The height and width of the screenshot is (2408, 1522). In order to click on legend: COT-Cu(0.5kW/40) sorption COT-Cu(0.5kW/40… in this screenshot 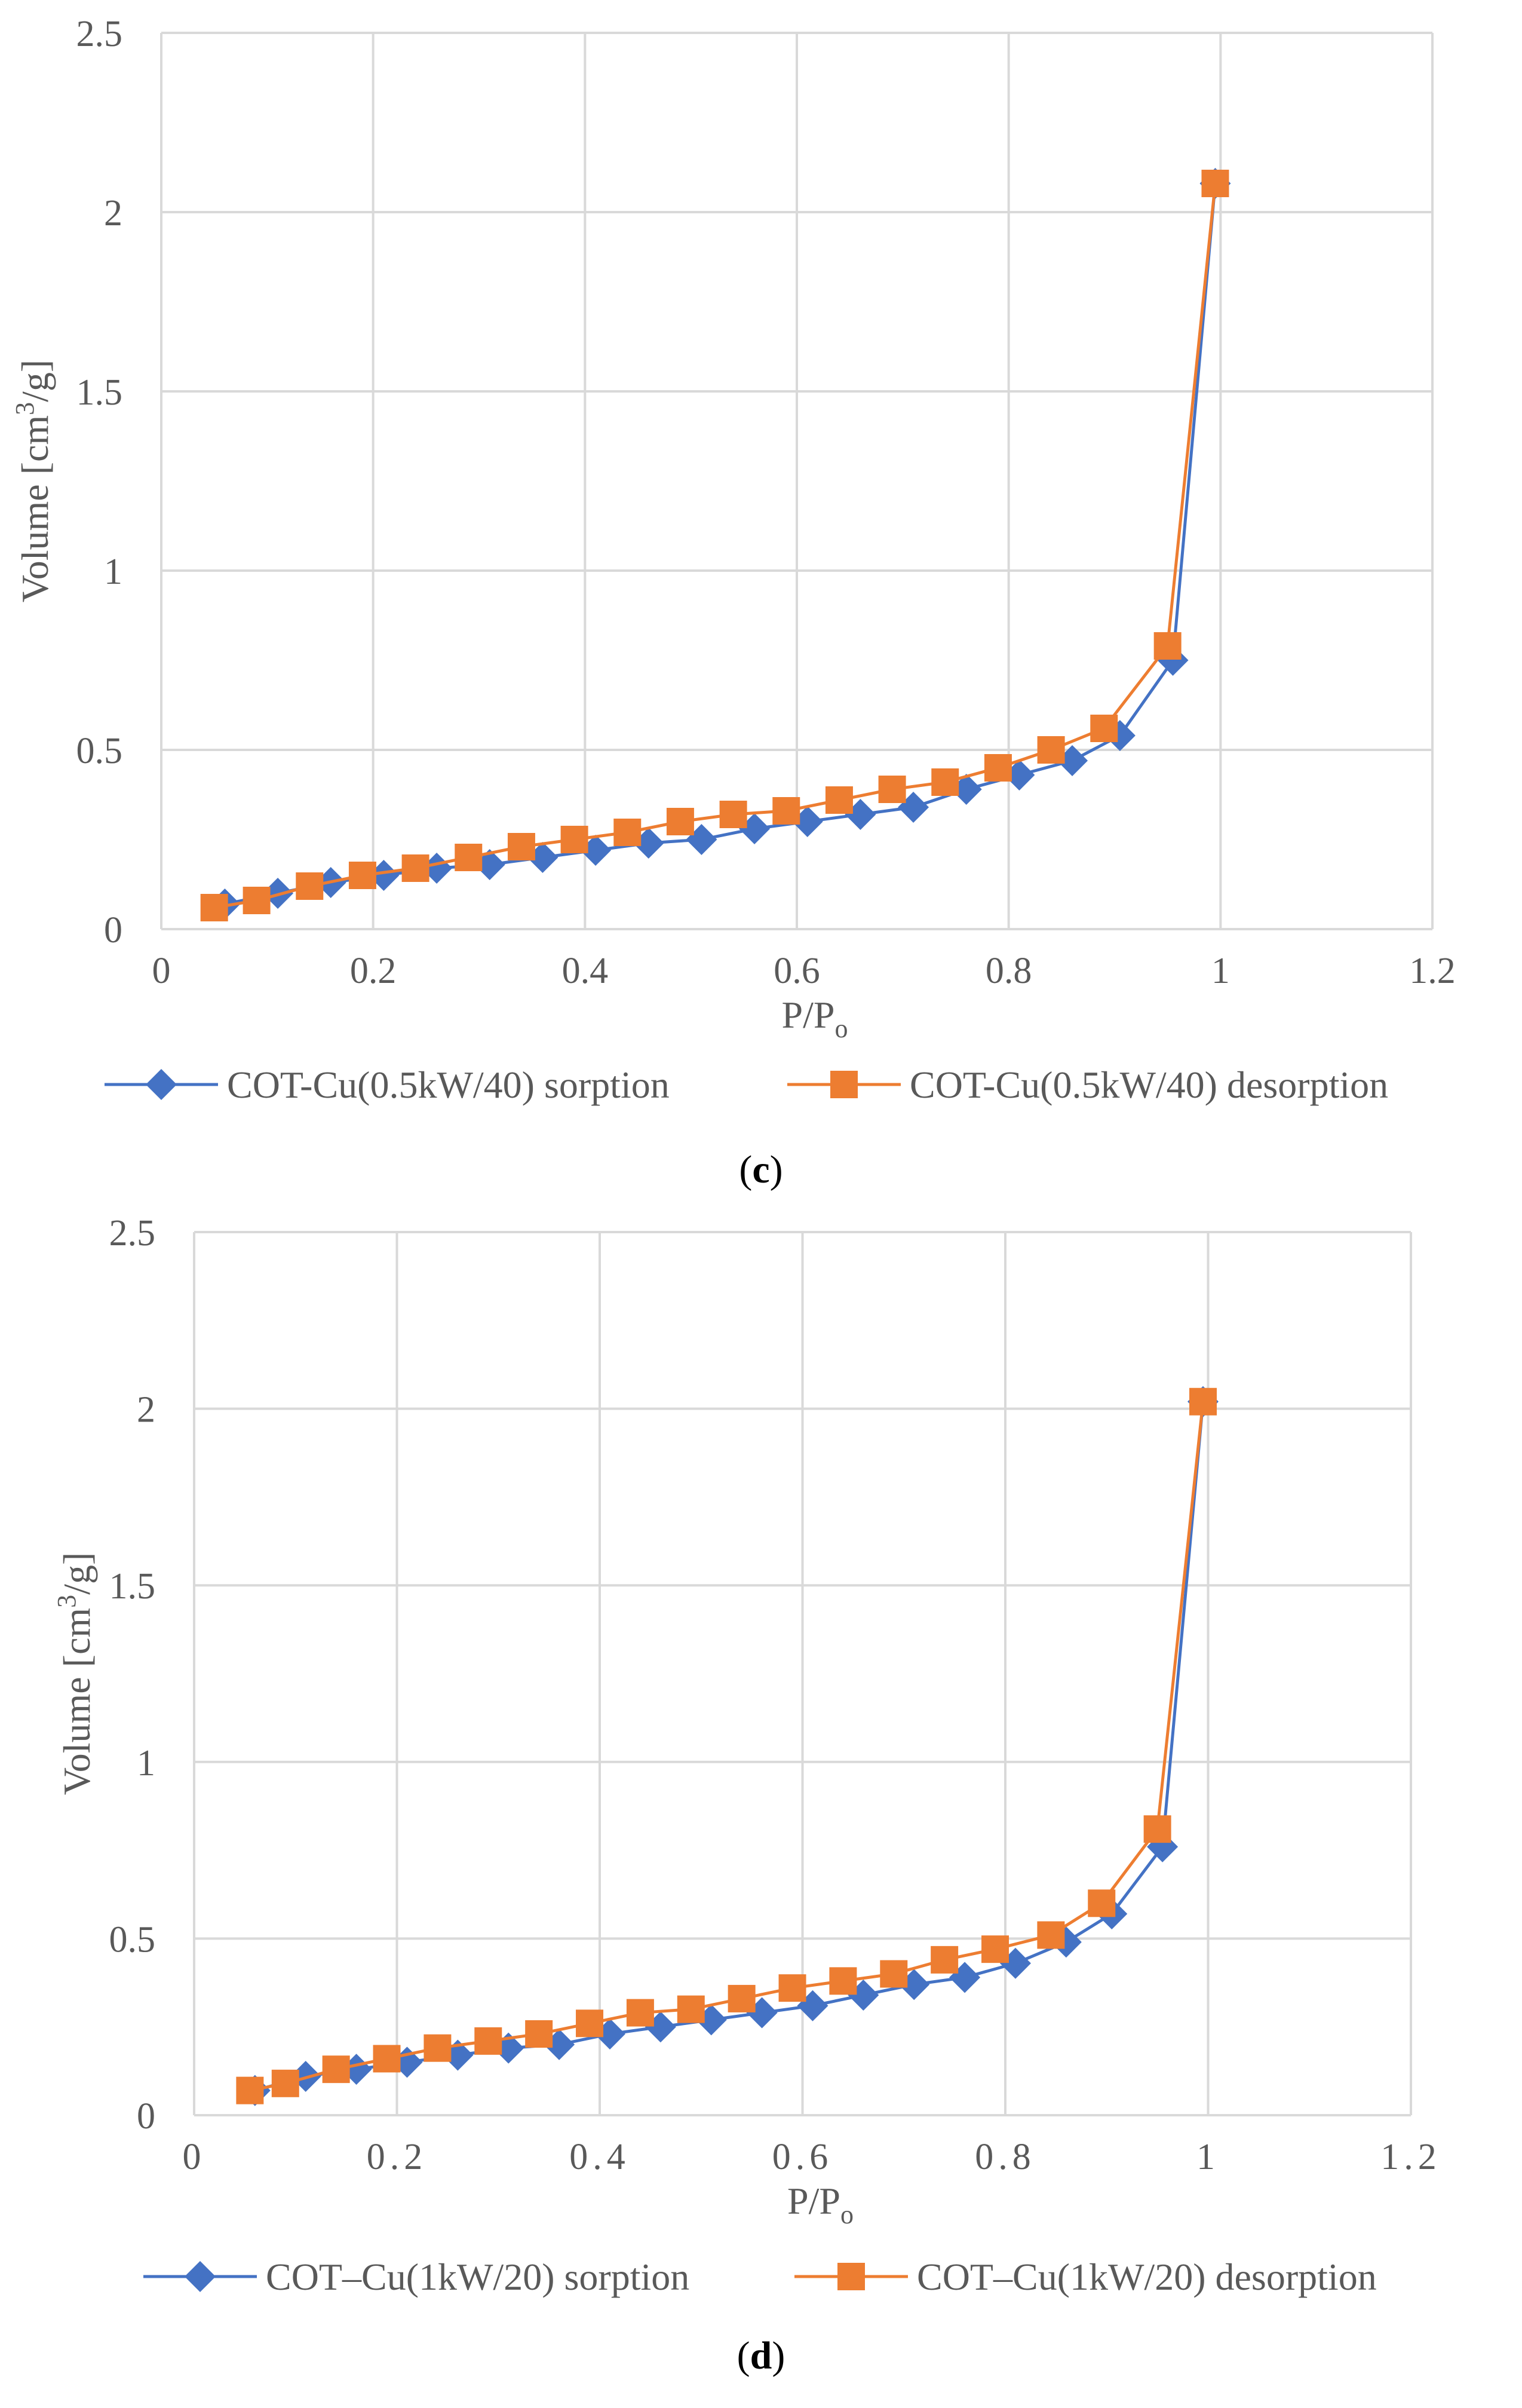, I will do `click(746, 1085)`.